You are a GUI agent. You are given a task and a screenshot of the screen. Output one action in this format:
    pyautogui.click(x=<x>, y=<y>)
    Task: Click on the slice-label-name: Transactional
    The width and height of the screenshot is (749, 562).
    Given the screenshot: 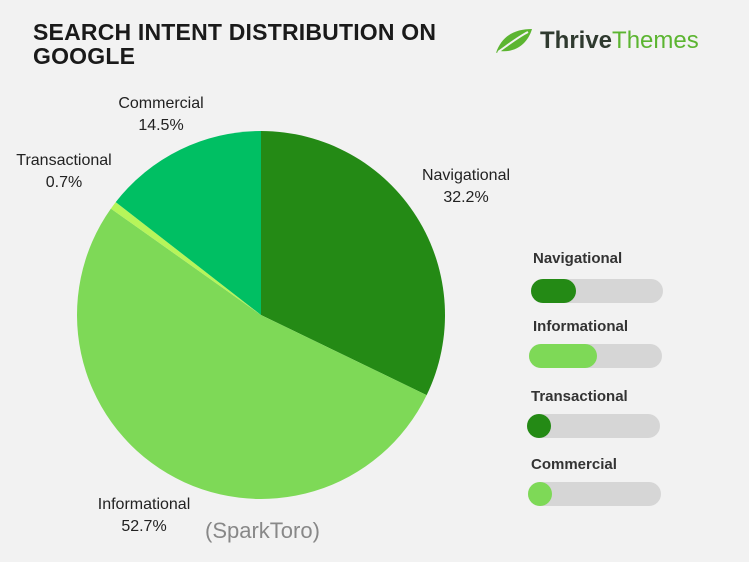 What is the action you would take?
    pyautogui.click(x=64, y=160)
    